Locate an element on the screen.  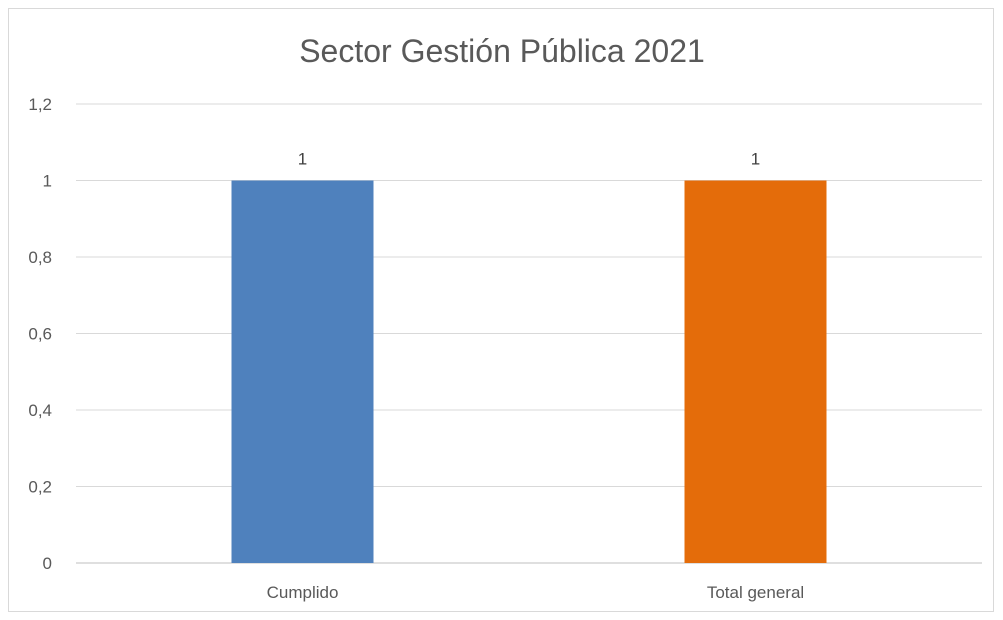
y-tick-label: 1 is located at coordinates (47, 181).